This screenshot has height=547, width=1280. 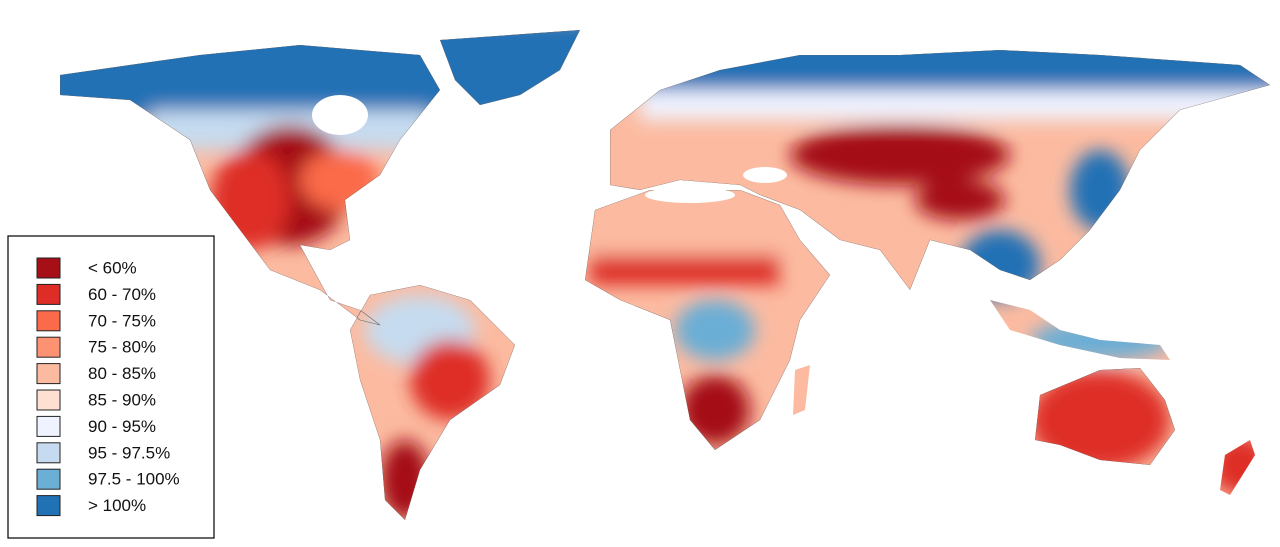 I want to click on legend-label: 60 - 70%, so click(x=122, y=294).